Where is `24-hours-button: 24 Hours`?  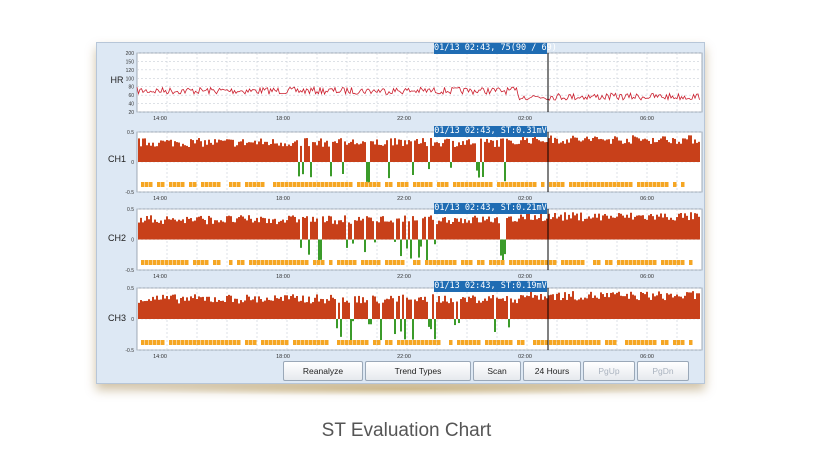
24-hours-button: 24 Hours is located at coordinates (552, 371).